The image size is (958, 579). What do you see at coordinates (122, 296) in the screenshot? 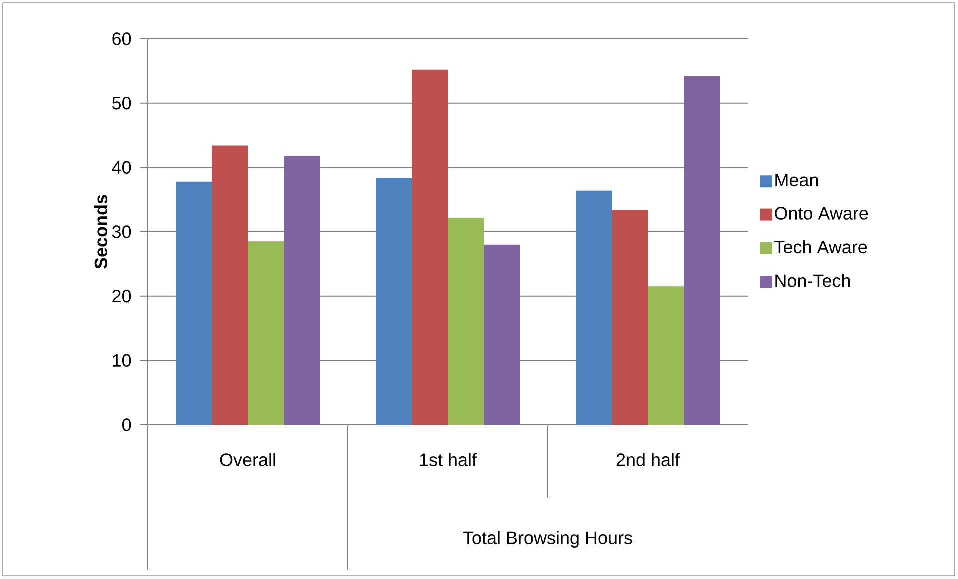
I see `y-tick-label: 20` at bounding box center [122, 296].